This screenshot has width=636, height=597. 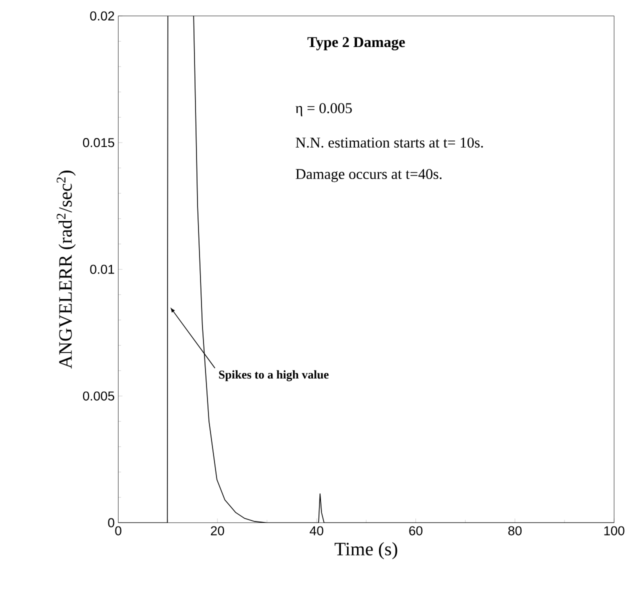 I want to click on annotation: Spikes to a high value, so click(x=274, y=376).